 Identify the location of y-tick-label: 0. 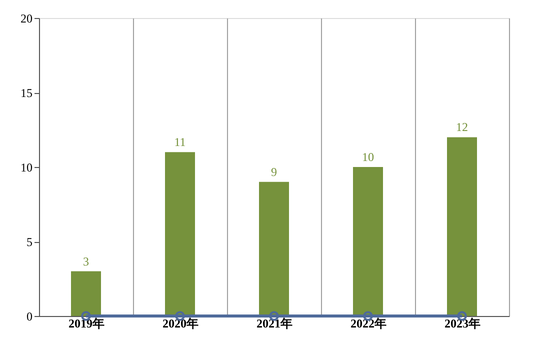
(29, 317).